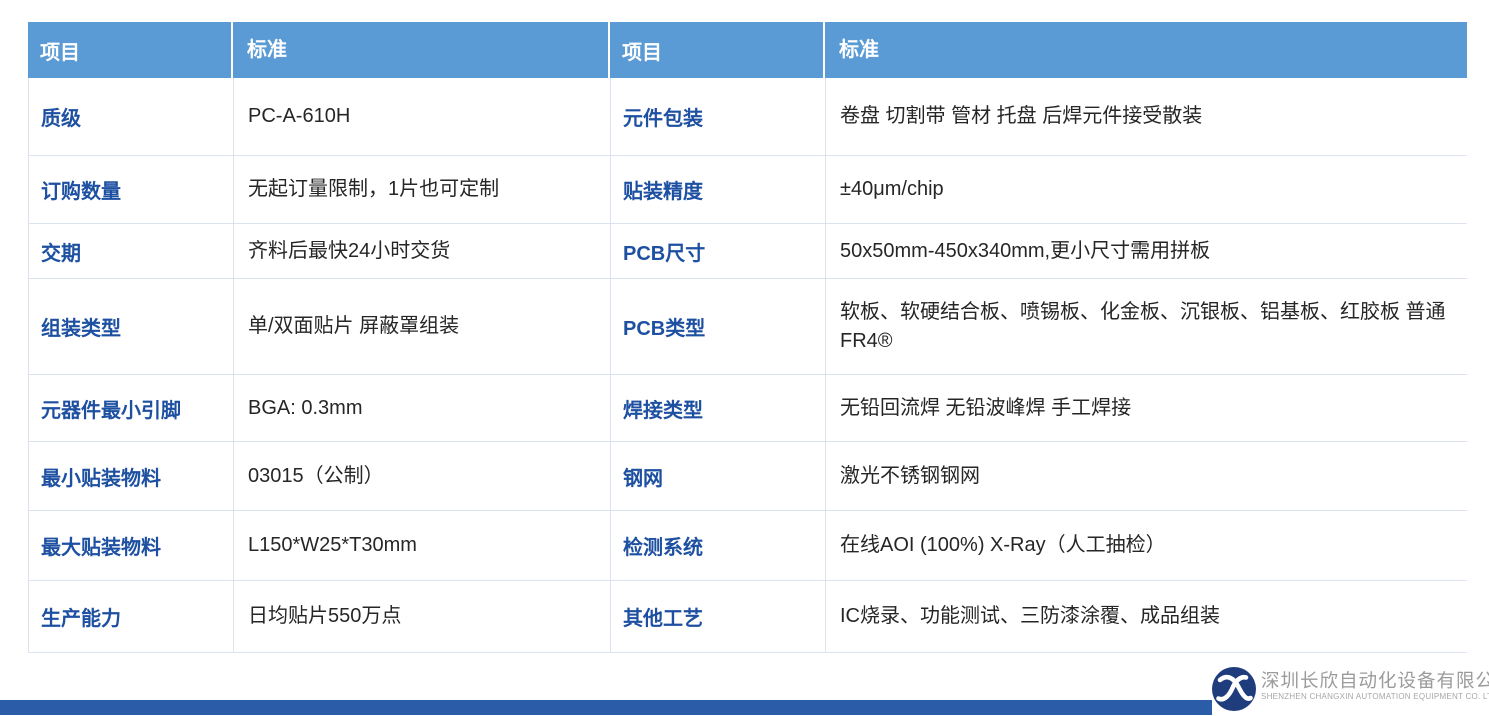  Describe the element at coordinates (1021, 116) in the screenshot. I see `spec-item-value: 卷盘 切割带 管材 托盘 后焊元件接受散装` at that location.